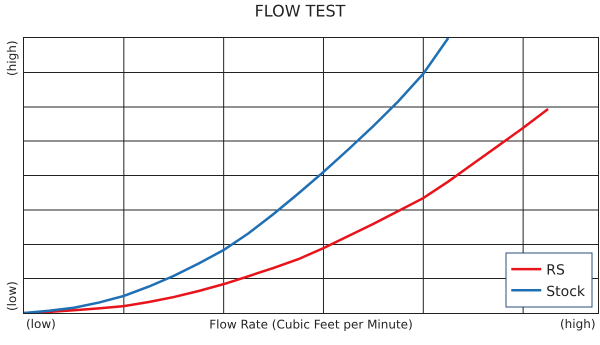 The height and width of the screenshot is (345, 600). Describe the element at coordinates (300, 10) in the screenshot. I see `chart-title: FLOW TEST` at that location.